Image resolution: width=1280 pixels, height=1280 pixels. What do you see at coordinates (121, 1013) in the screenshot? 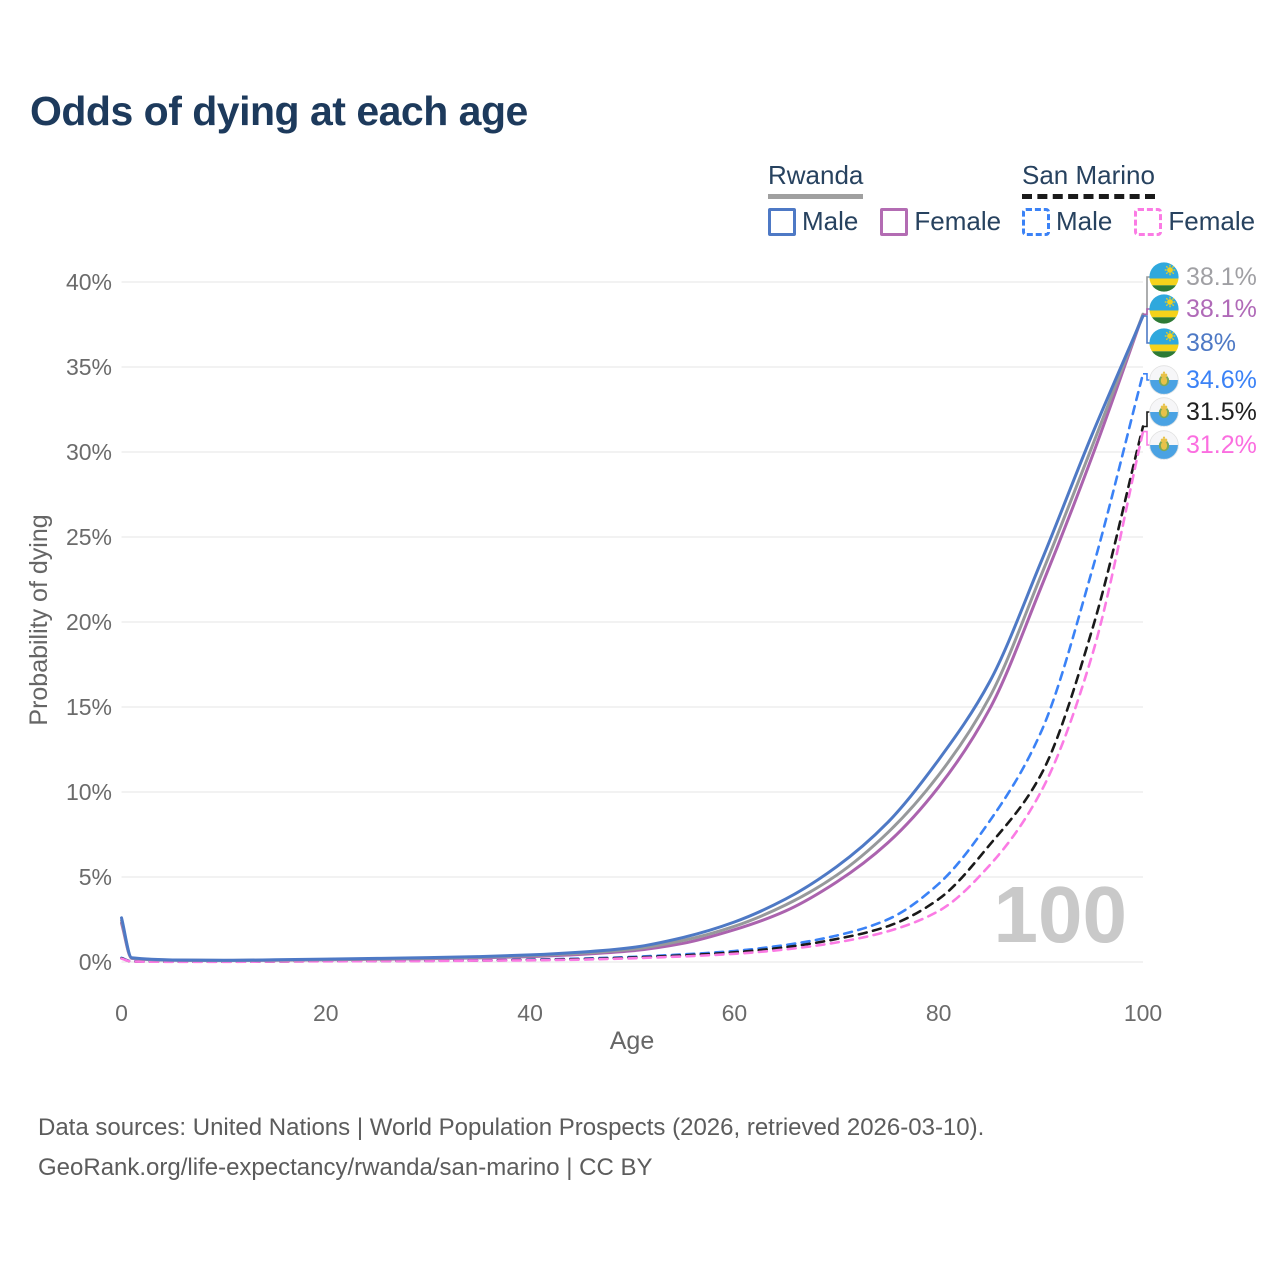
I see `x-tick-label: 0` at bounding box center [121, 1013].